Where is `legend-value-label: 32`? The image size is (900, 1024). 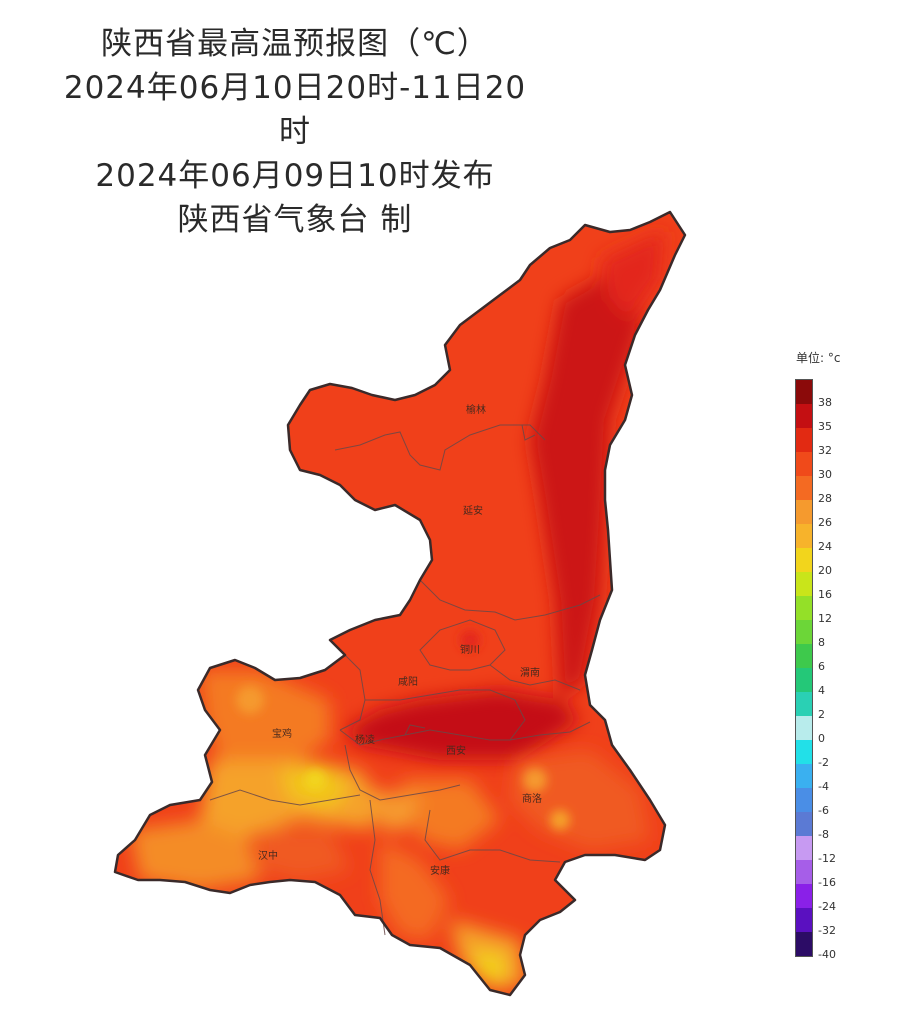
legend-value-label: 32 is located at coordinates (825, 450).